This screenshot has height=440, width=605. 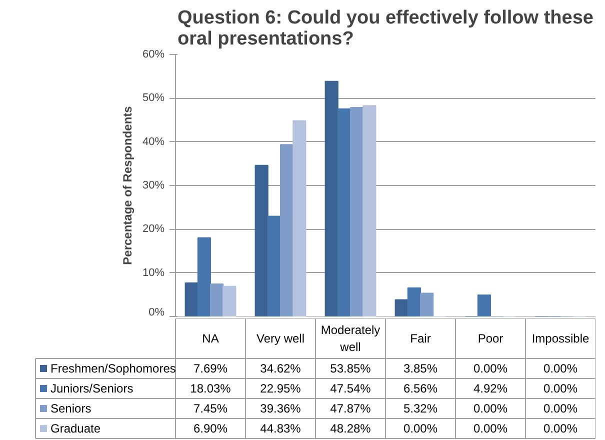 What do you see at coordinates (153, 229) in the screenshot?
I see `y-tick-label: 20%` at bounding box center [153, 229].